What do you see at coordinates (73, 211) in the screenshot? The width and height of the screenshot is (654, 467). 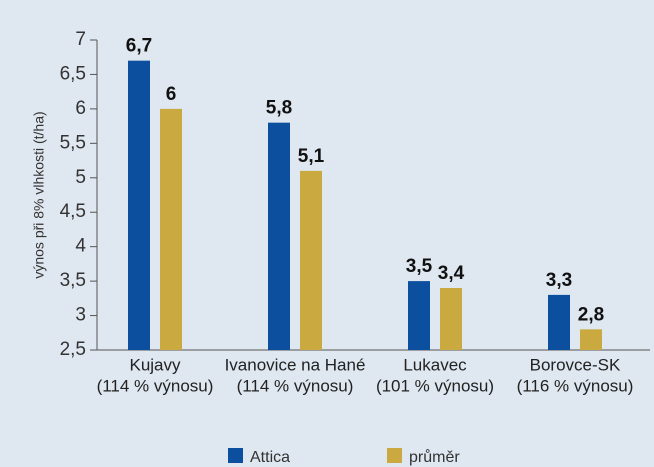 I see `y-tick-label: 4,5` at bounding box center [73, 211].